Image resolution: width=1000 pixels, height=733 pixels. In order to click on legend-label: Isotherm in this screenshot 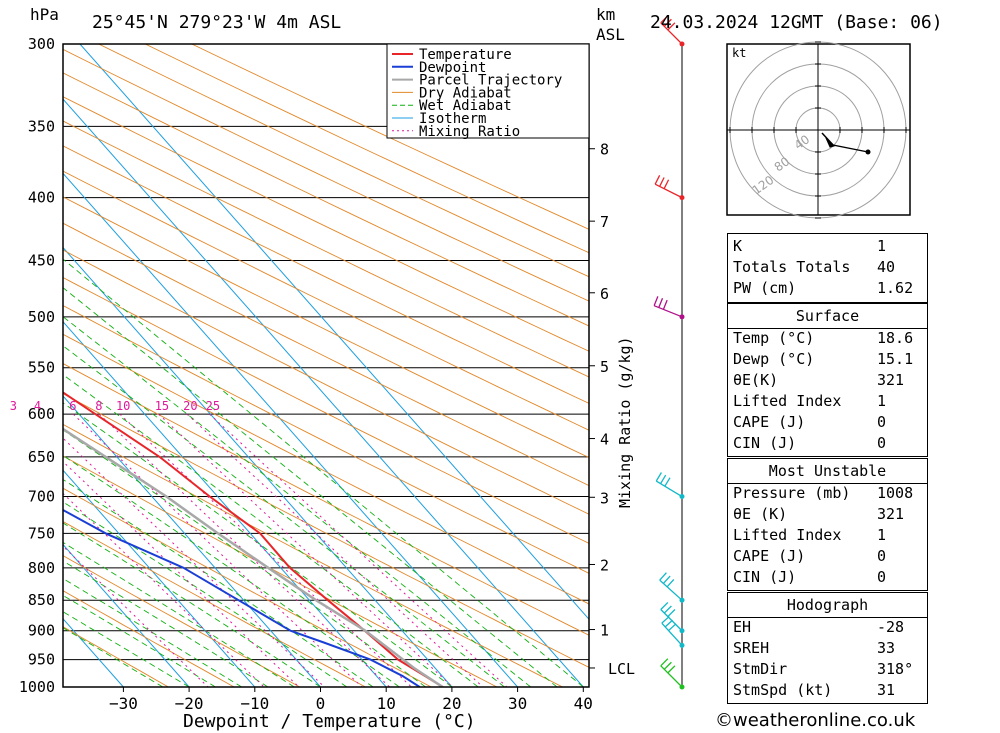, I will do `click(452, 119)`.